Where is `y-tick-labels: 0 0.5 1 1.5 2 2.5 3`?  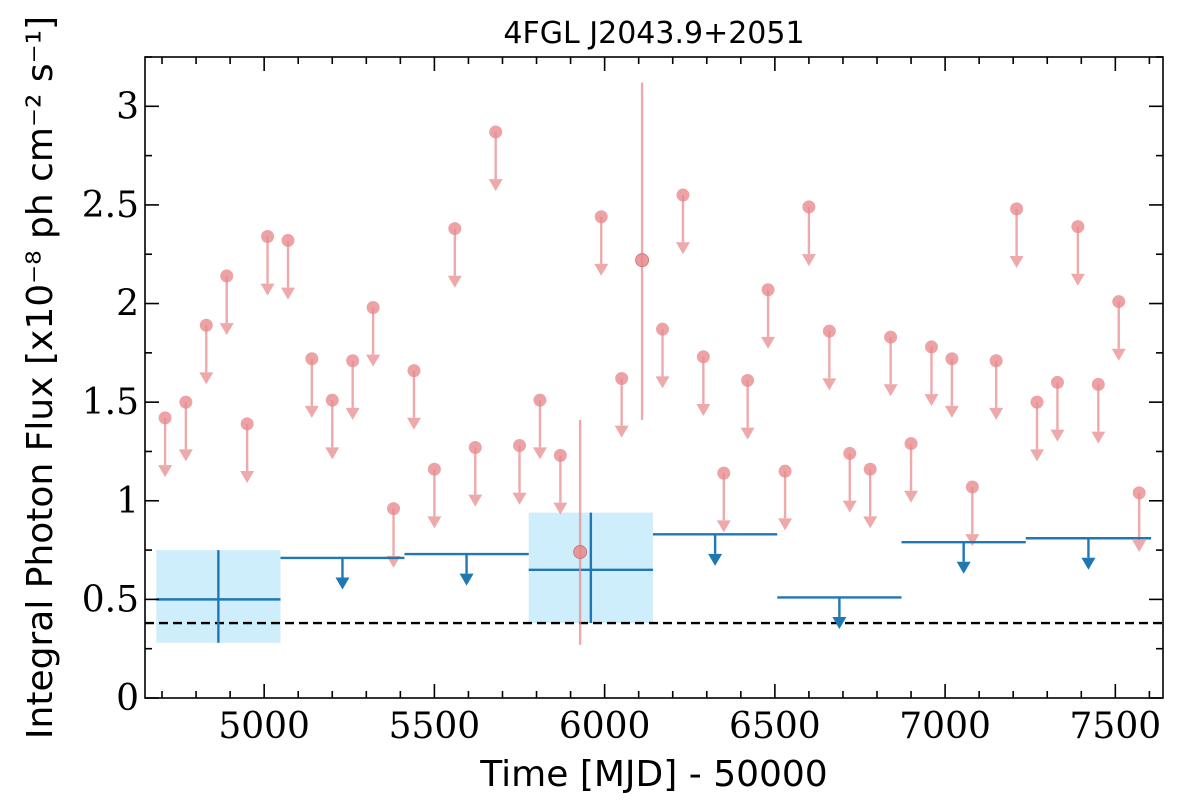 y-tick-labels: 0 0.5 1 1.5 2 2.5 3 is located at coordinates (110, 402).